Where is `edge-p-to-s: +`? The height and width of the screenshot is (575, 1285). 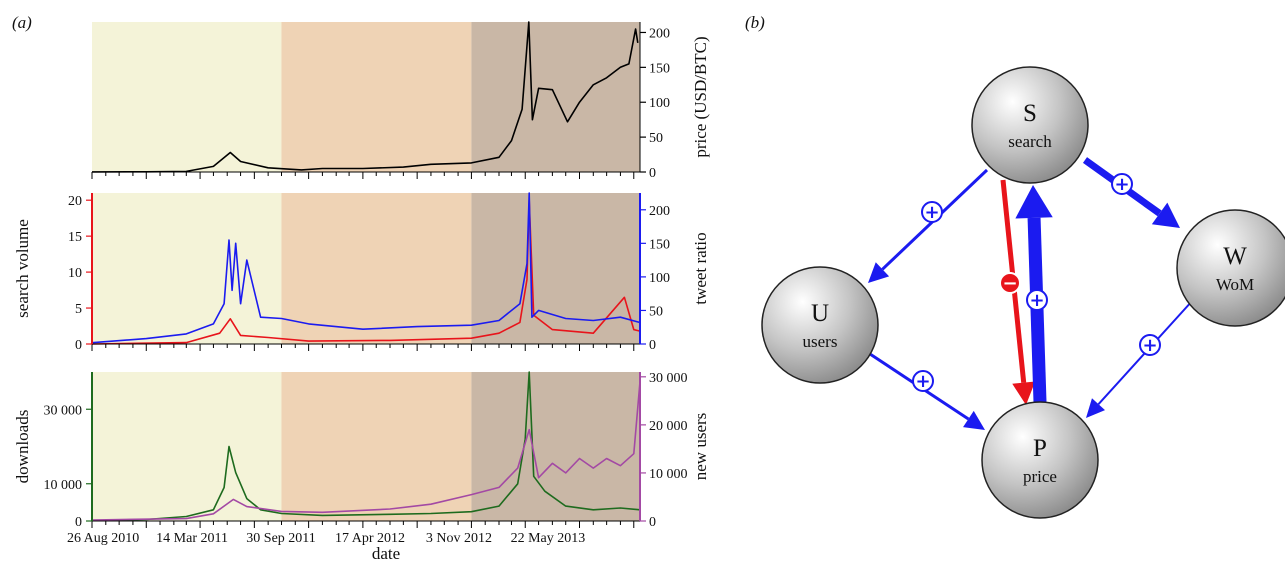
edge-p-to-s: + is located at coordinates (1034, 294).